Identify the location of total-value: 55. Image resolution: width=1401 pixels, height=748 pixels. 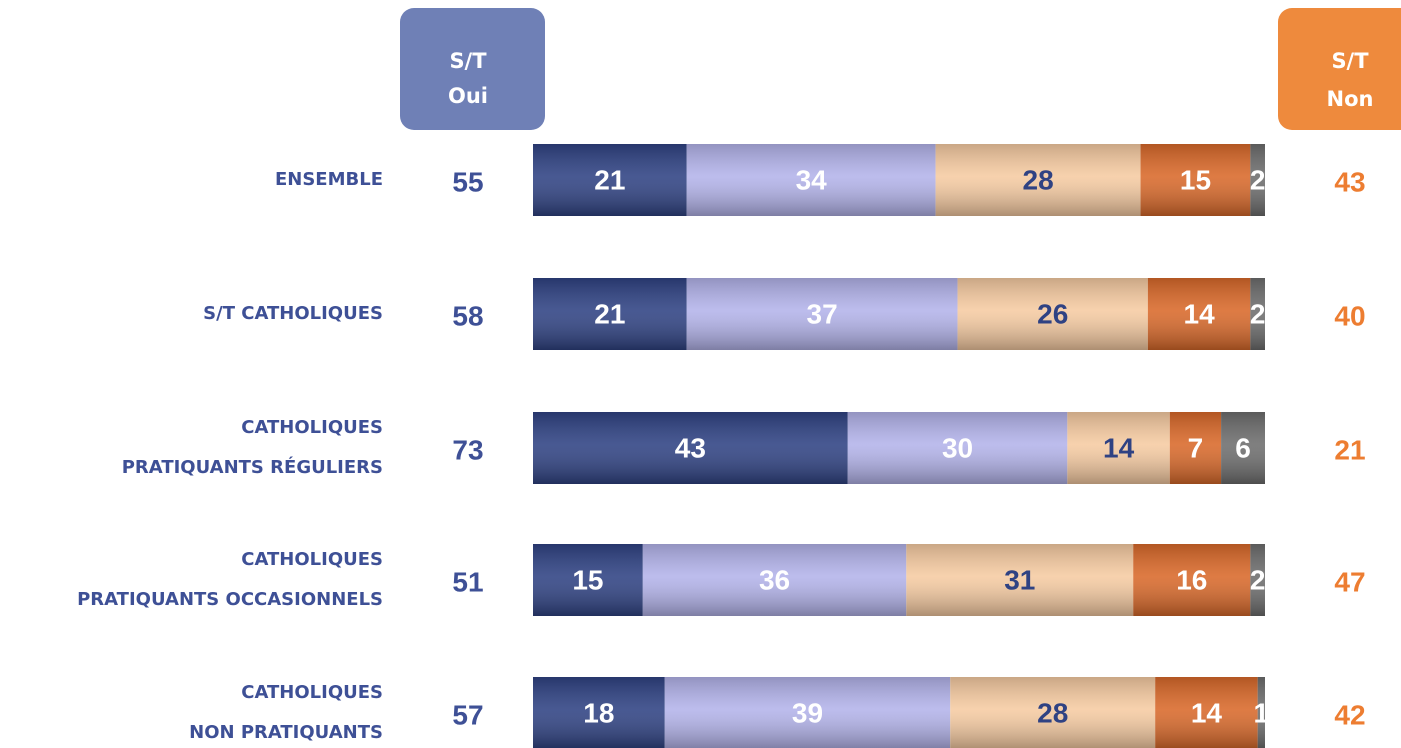
(467, 181).